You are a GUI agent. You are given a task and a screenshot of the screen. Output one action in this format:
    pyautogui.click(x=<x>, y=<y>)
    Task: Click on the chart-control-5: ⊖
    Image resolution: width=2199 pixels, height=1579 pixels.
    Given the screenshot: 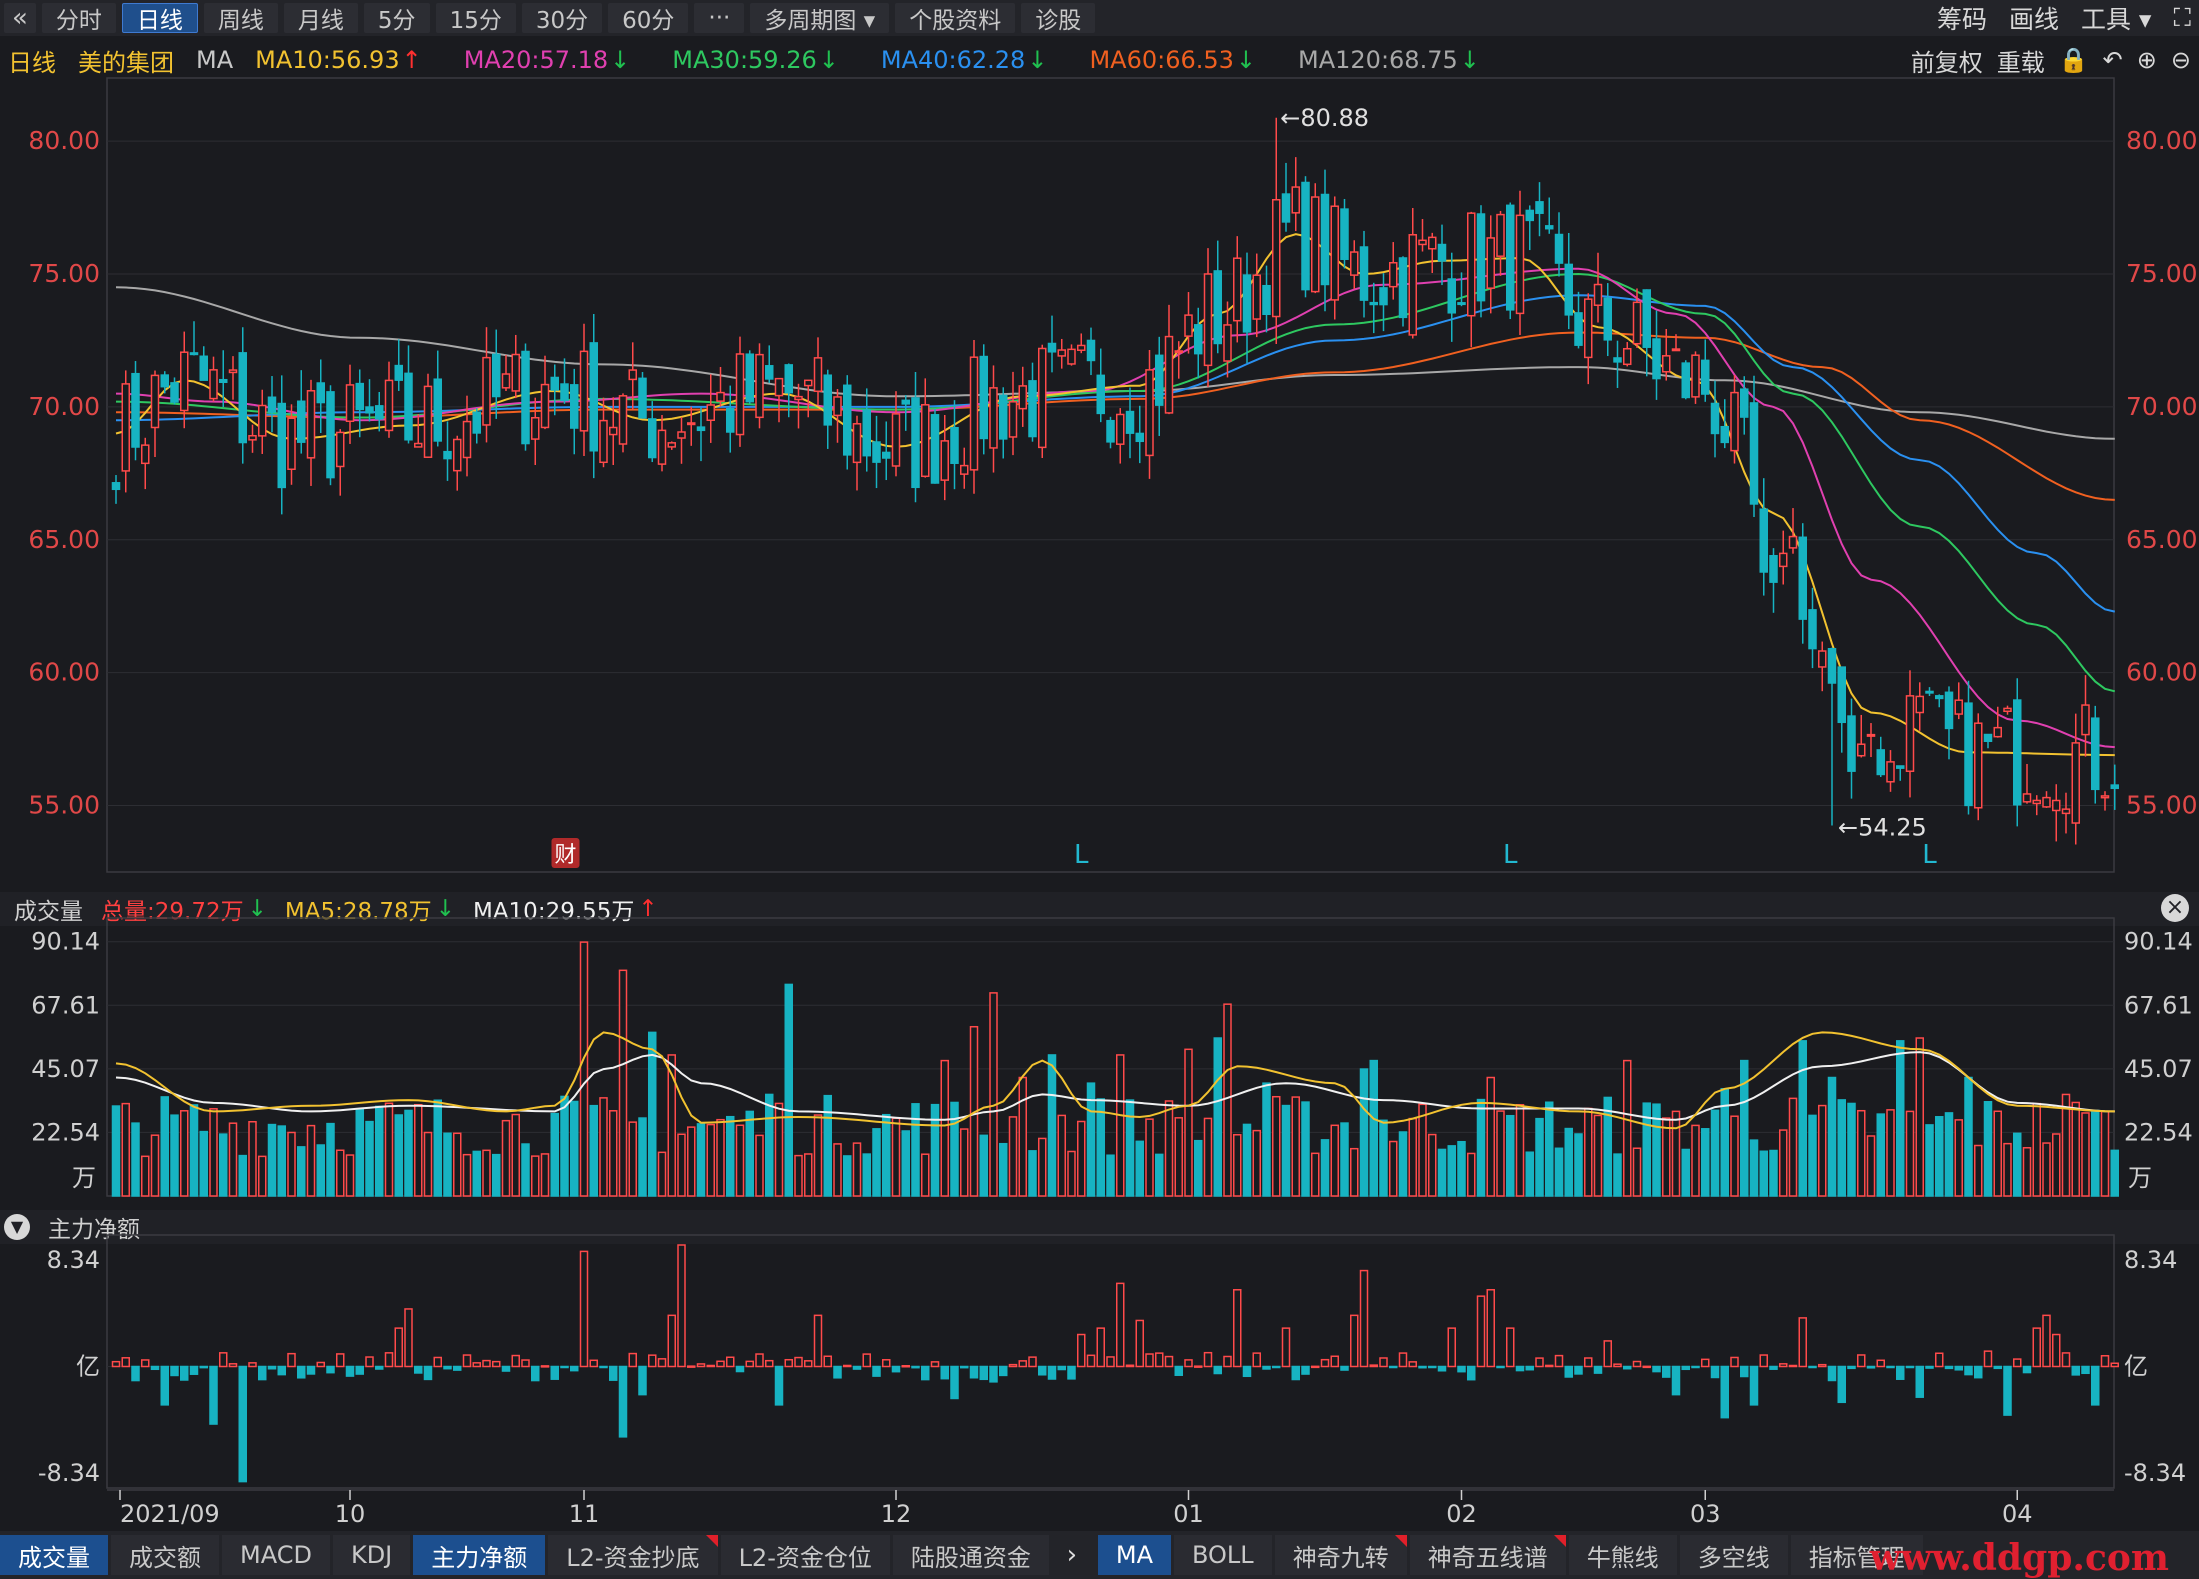 What is the action you would take?
    pyautogui.click(x=2180, y=60)
    